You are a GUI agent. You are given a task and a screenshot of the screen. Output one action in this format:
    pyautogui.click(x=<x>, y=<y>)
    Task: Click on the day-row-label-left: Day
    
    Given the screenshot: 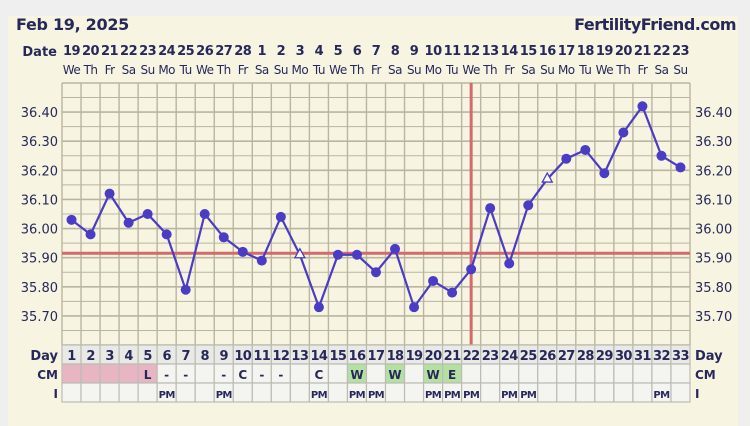 What is the action you would take?
    pyautogui.click(x=44, y=356)
    